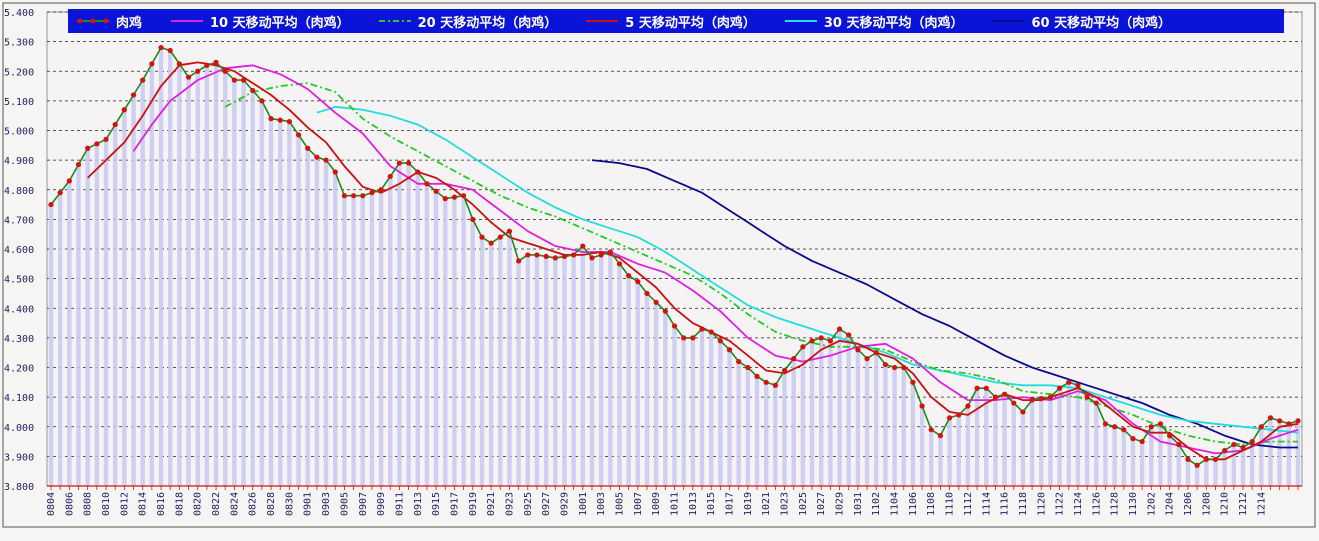 The height and width of the screenshot is (541, 1319). Describe the element at coordinates (399, 504) in the screenshot. I see `x-tick-label: 0911` at that location.